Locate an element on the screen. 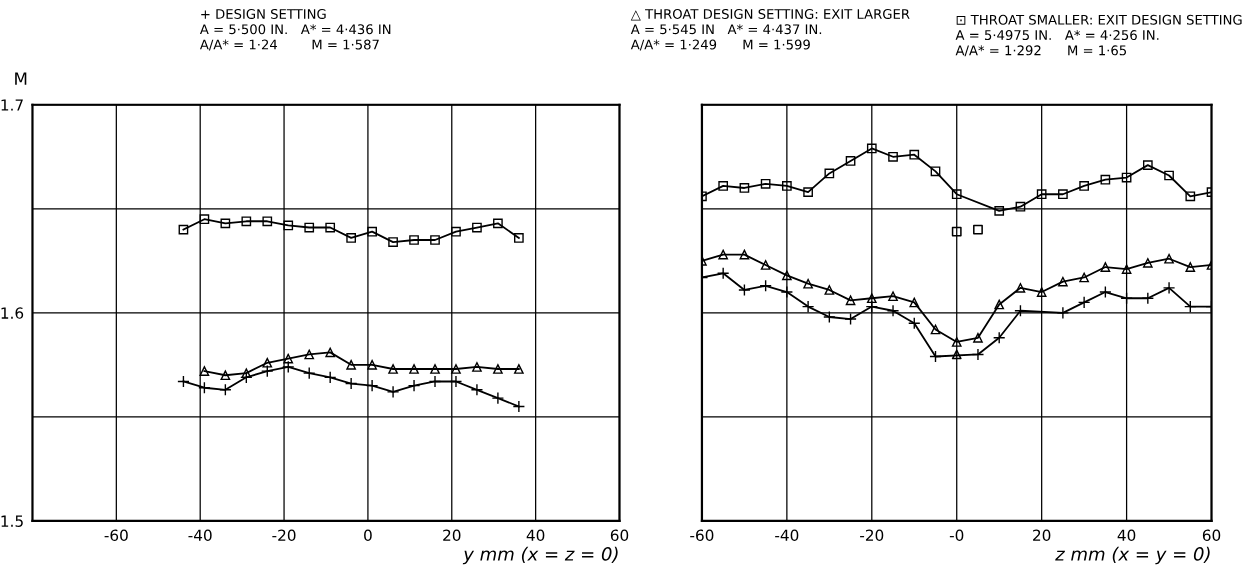  x-tick-label: -0 is located at coordinates (956, 535).